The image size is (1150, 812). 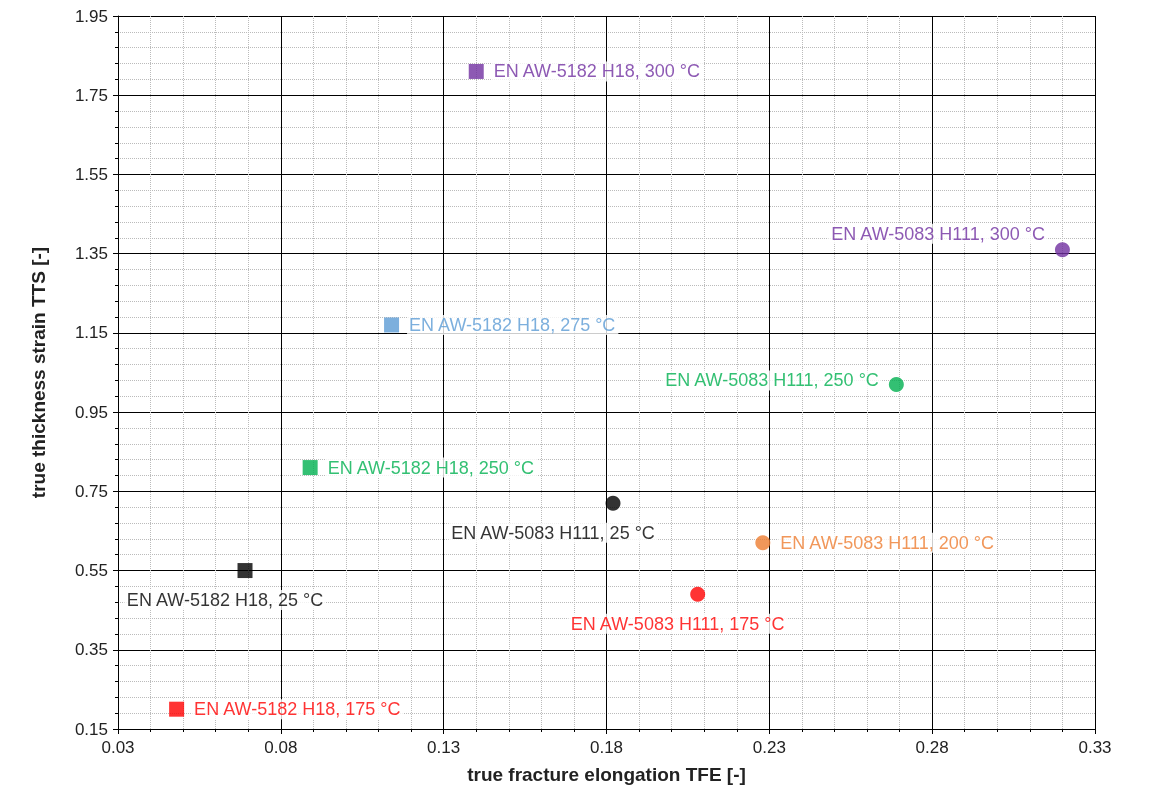 What do you see at coordinates (1095, 747) in the screenshot?
I see `x-tick-label: 0.33` at bounding box center [1095, 747].